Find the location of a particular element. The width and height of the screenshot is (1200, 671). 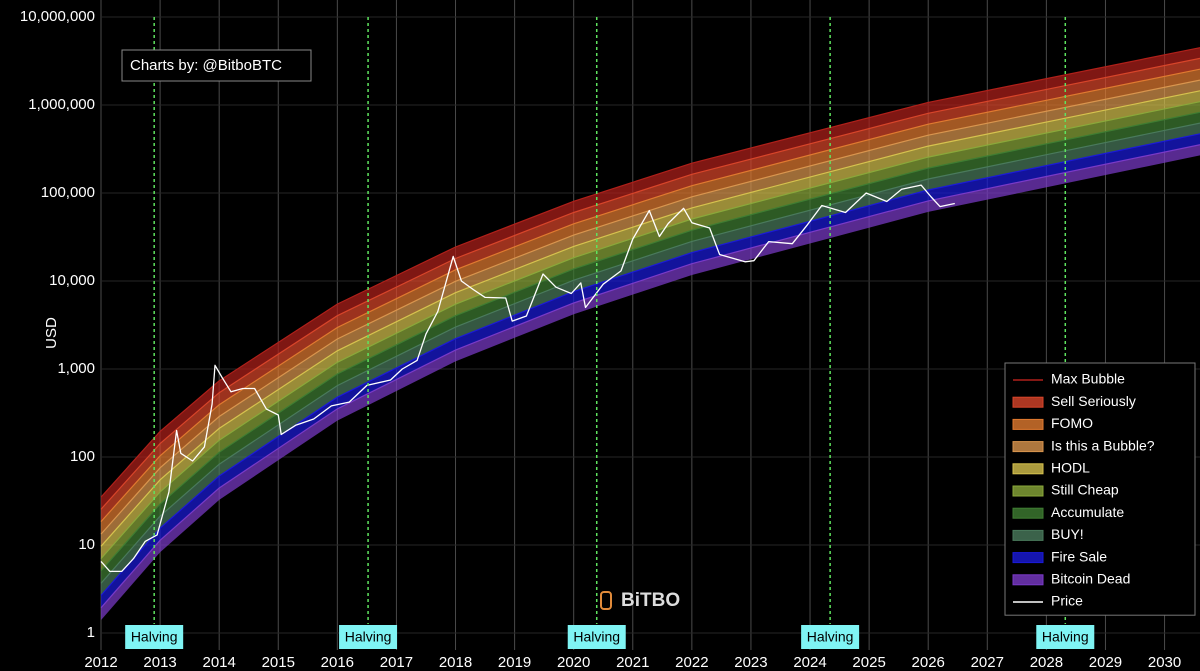

x-tick-label: 2028 is located at coordinates (1046, 662).